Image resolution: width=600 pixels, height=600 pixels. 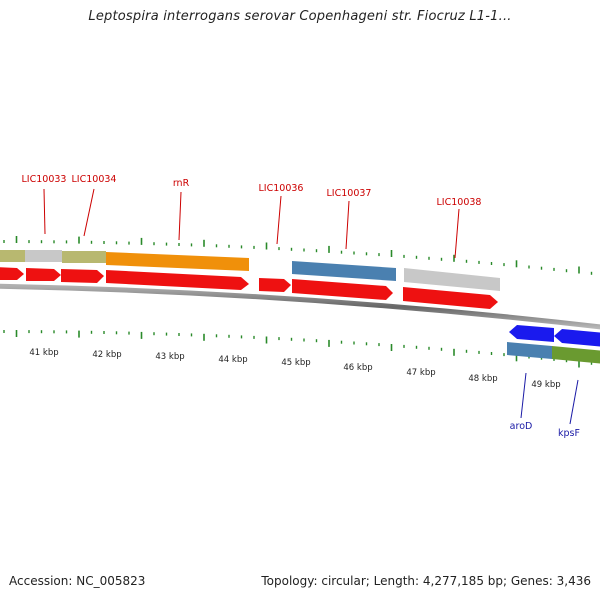 I want to click on feature-track-inner, so click(x=553, y=353).